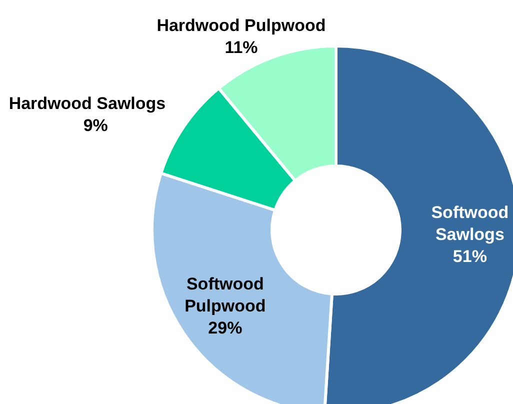  Describe the element at coordinates (241, 48) in the screenshot. I see `data-label: 11%` at that location.